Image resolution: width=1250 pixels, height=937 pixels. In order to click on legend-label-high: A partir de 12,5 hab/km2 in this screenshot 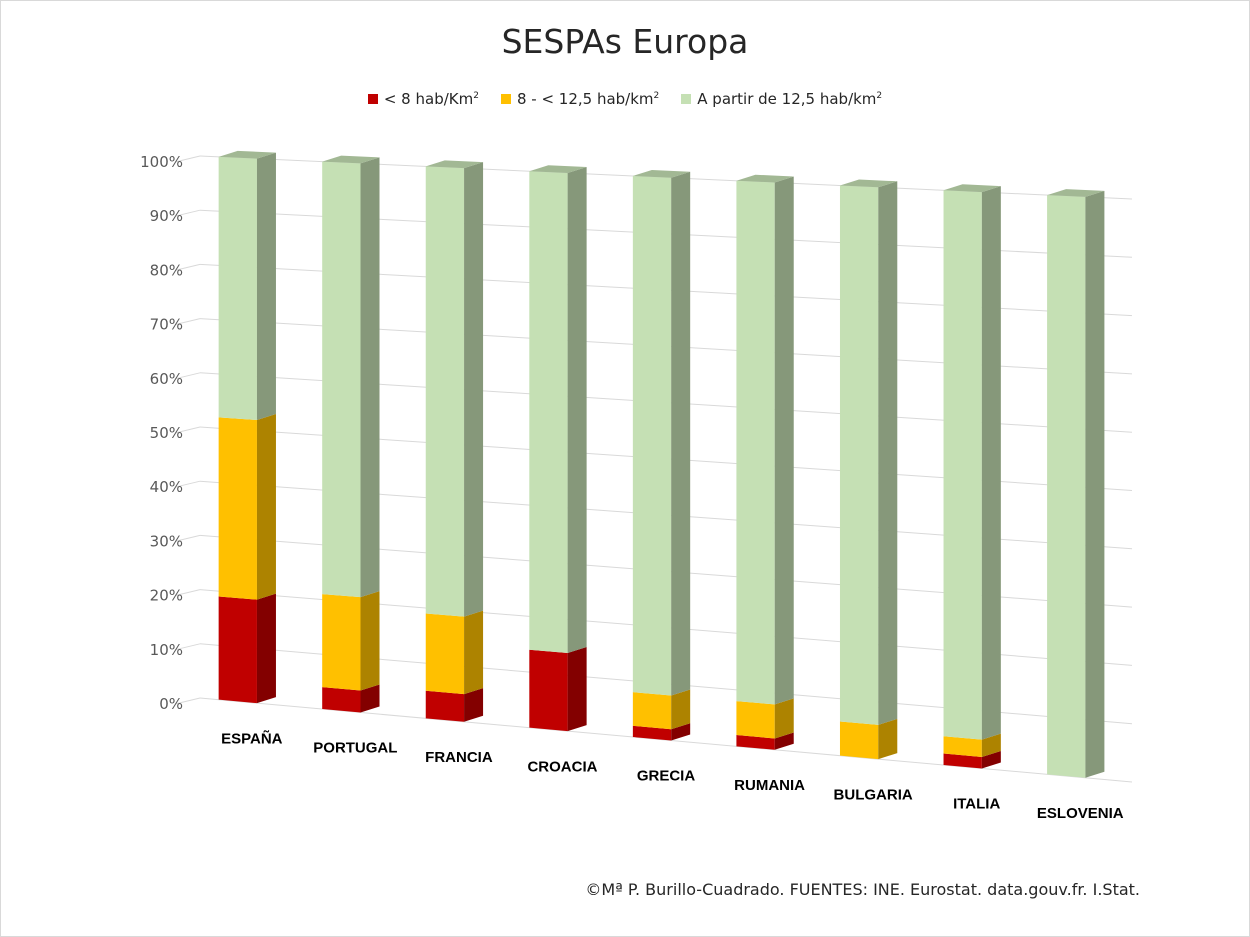, I will do `click(790, 99)`.